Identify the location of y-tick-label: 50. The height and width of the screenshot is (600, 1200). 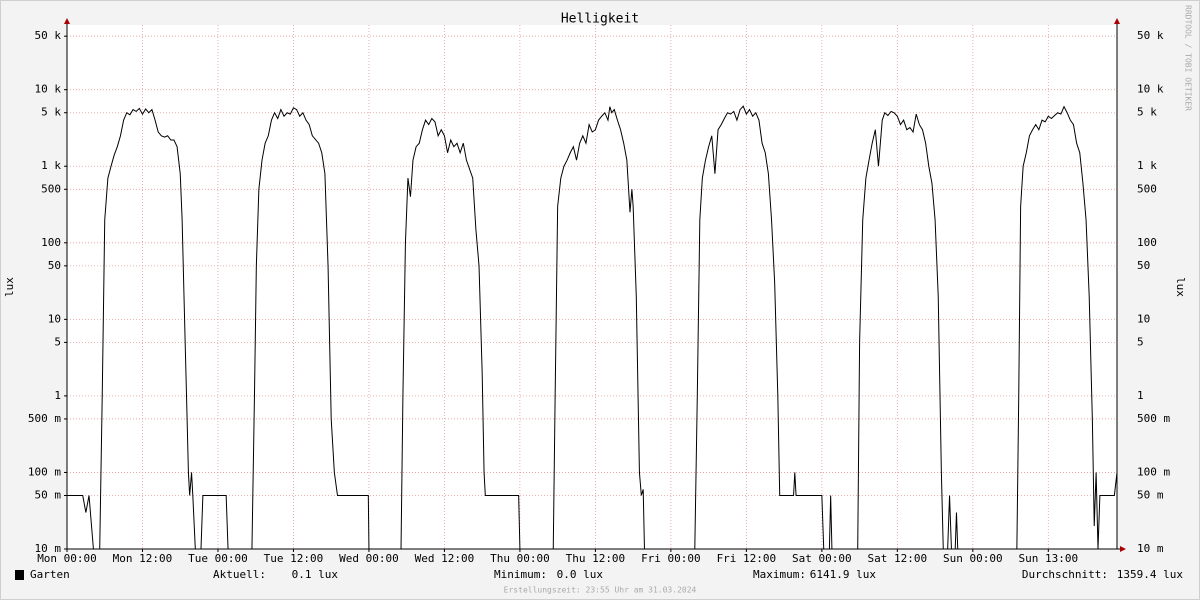
(54, 265).